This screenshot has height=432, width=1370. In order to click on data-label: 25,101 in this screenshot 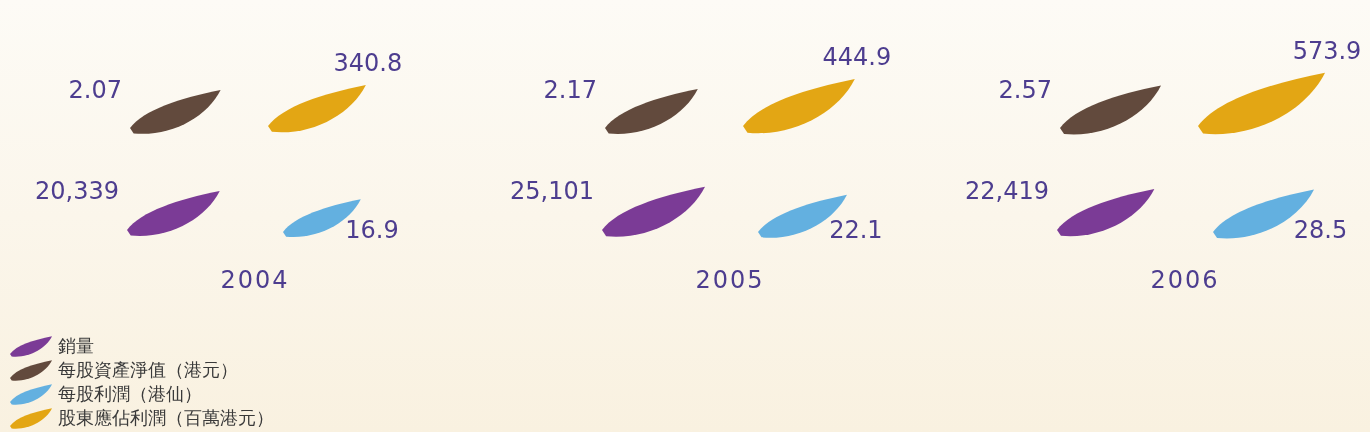, I will do `click(552, 191)`.